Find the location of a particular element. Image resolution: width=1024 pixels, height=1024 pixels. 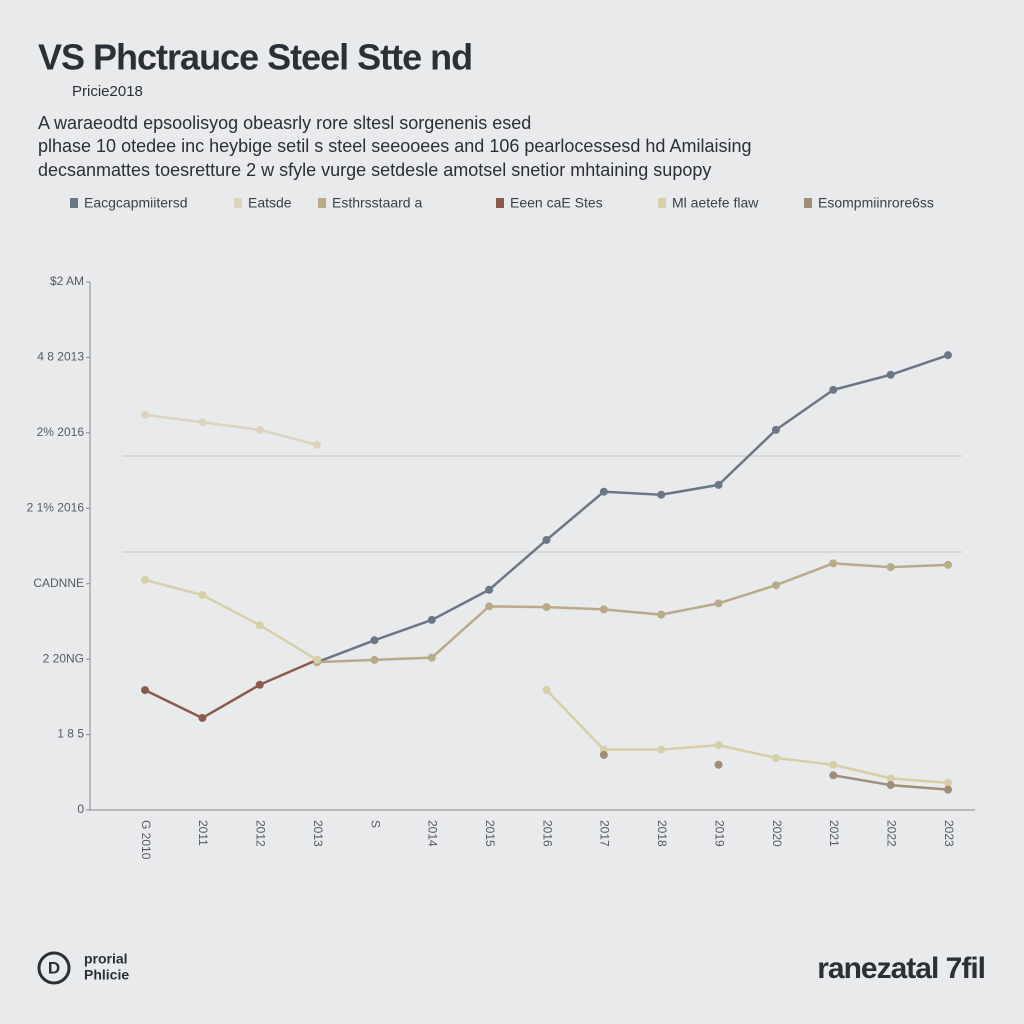

footer-left: Phlicie is located at coordinates (106, 975).